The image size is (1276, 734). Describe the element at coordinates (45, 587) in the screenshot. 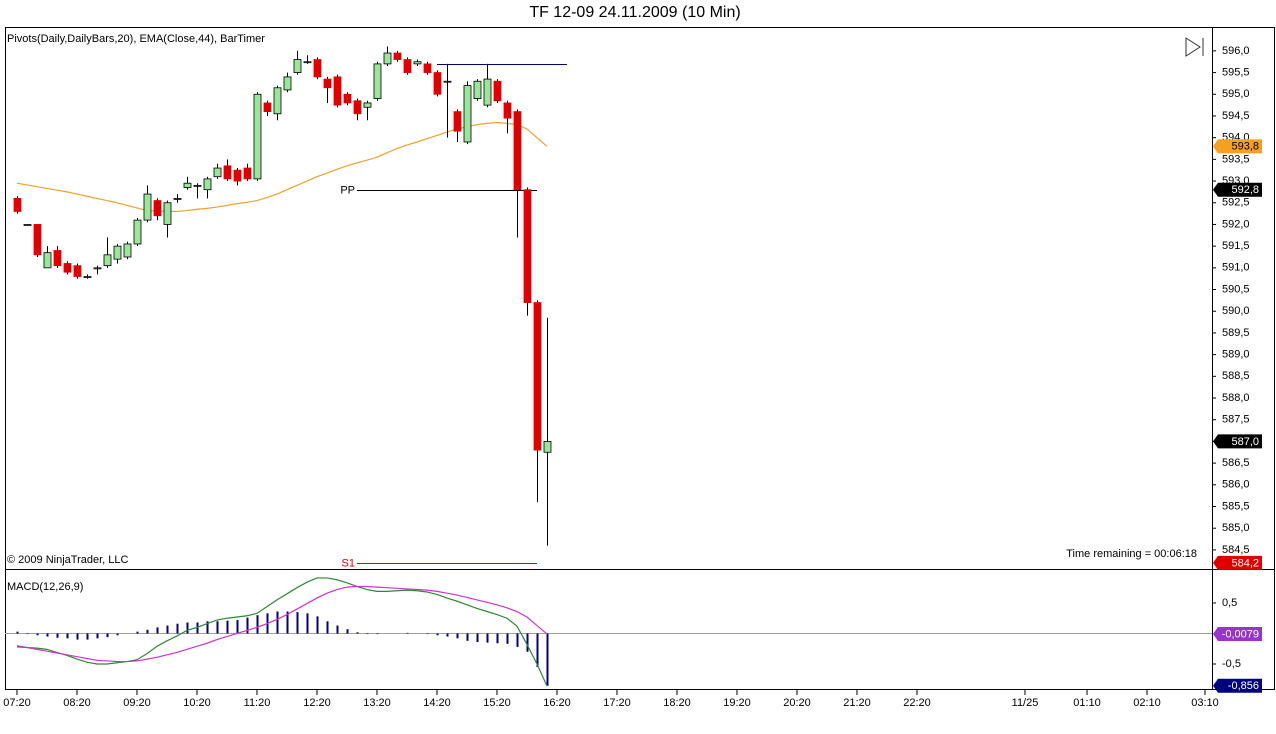

I see `indicator-label: MACD(12,26,9)` at that location.